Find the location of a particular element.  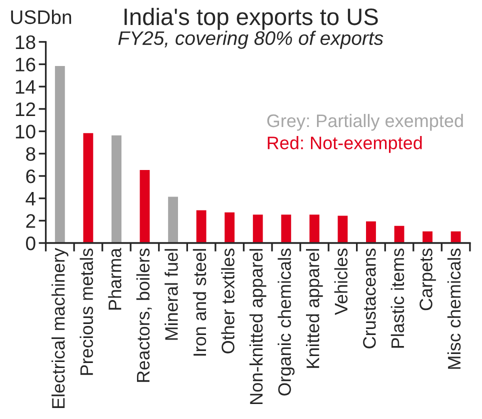

y-axis-title: USDbn is located at coordinates (41, 17).